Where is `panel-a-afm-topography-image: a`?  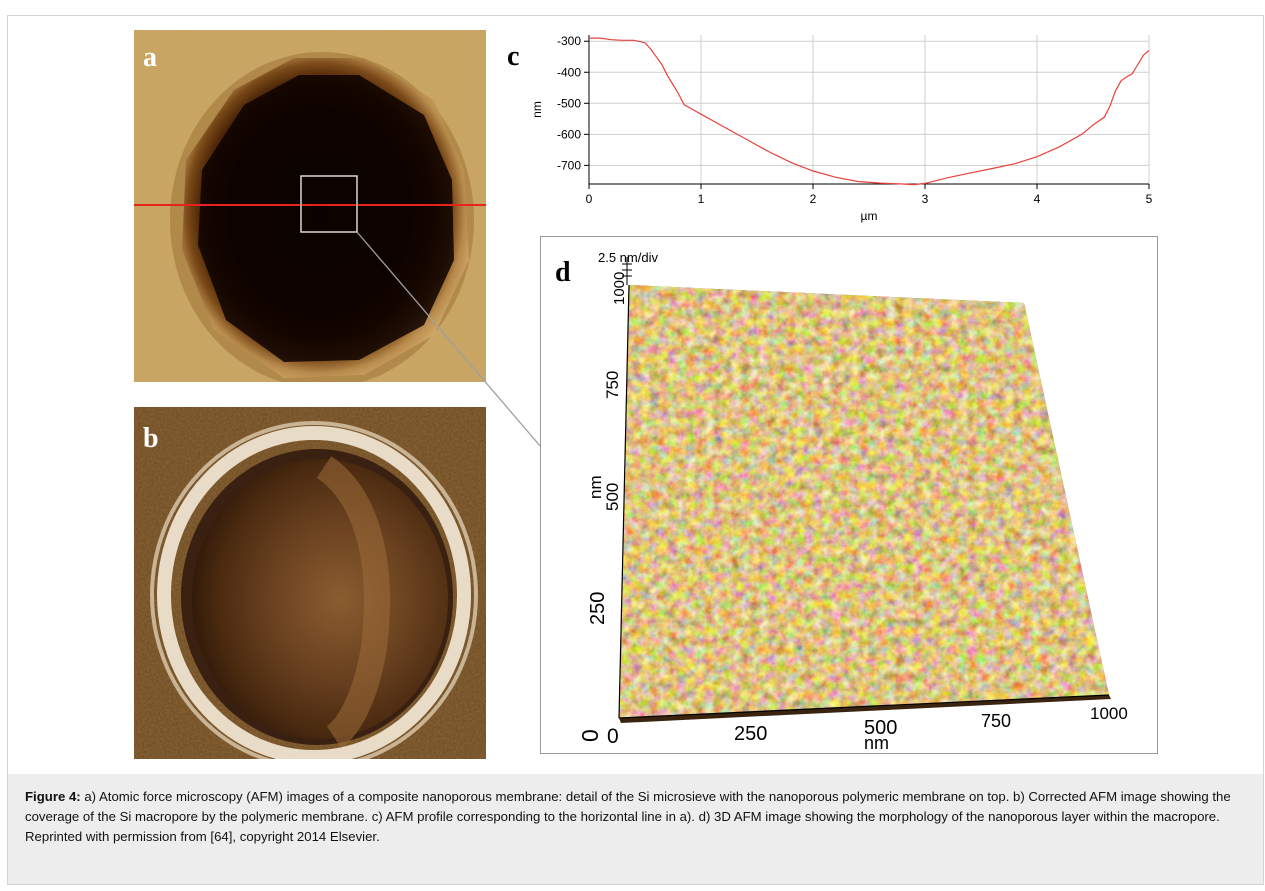 panel-a-afm-topography-image: a is located at coordinates (310, 206).